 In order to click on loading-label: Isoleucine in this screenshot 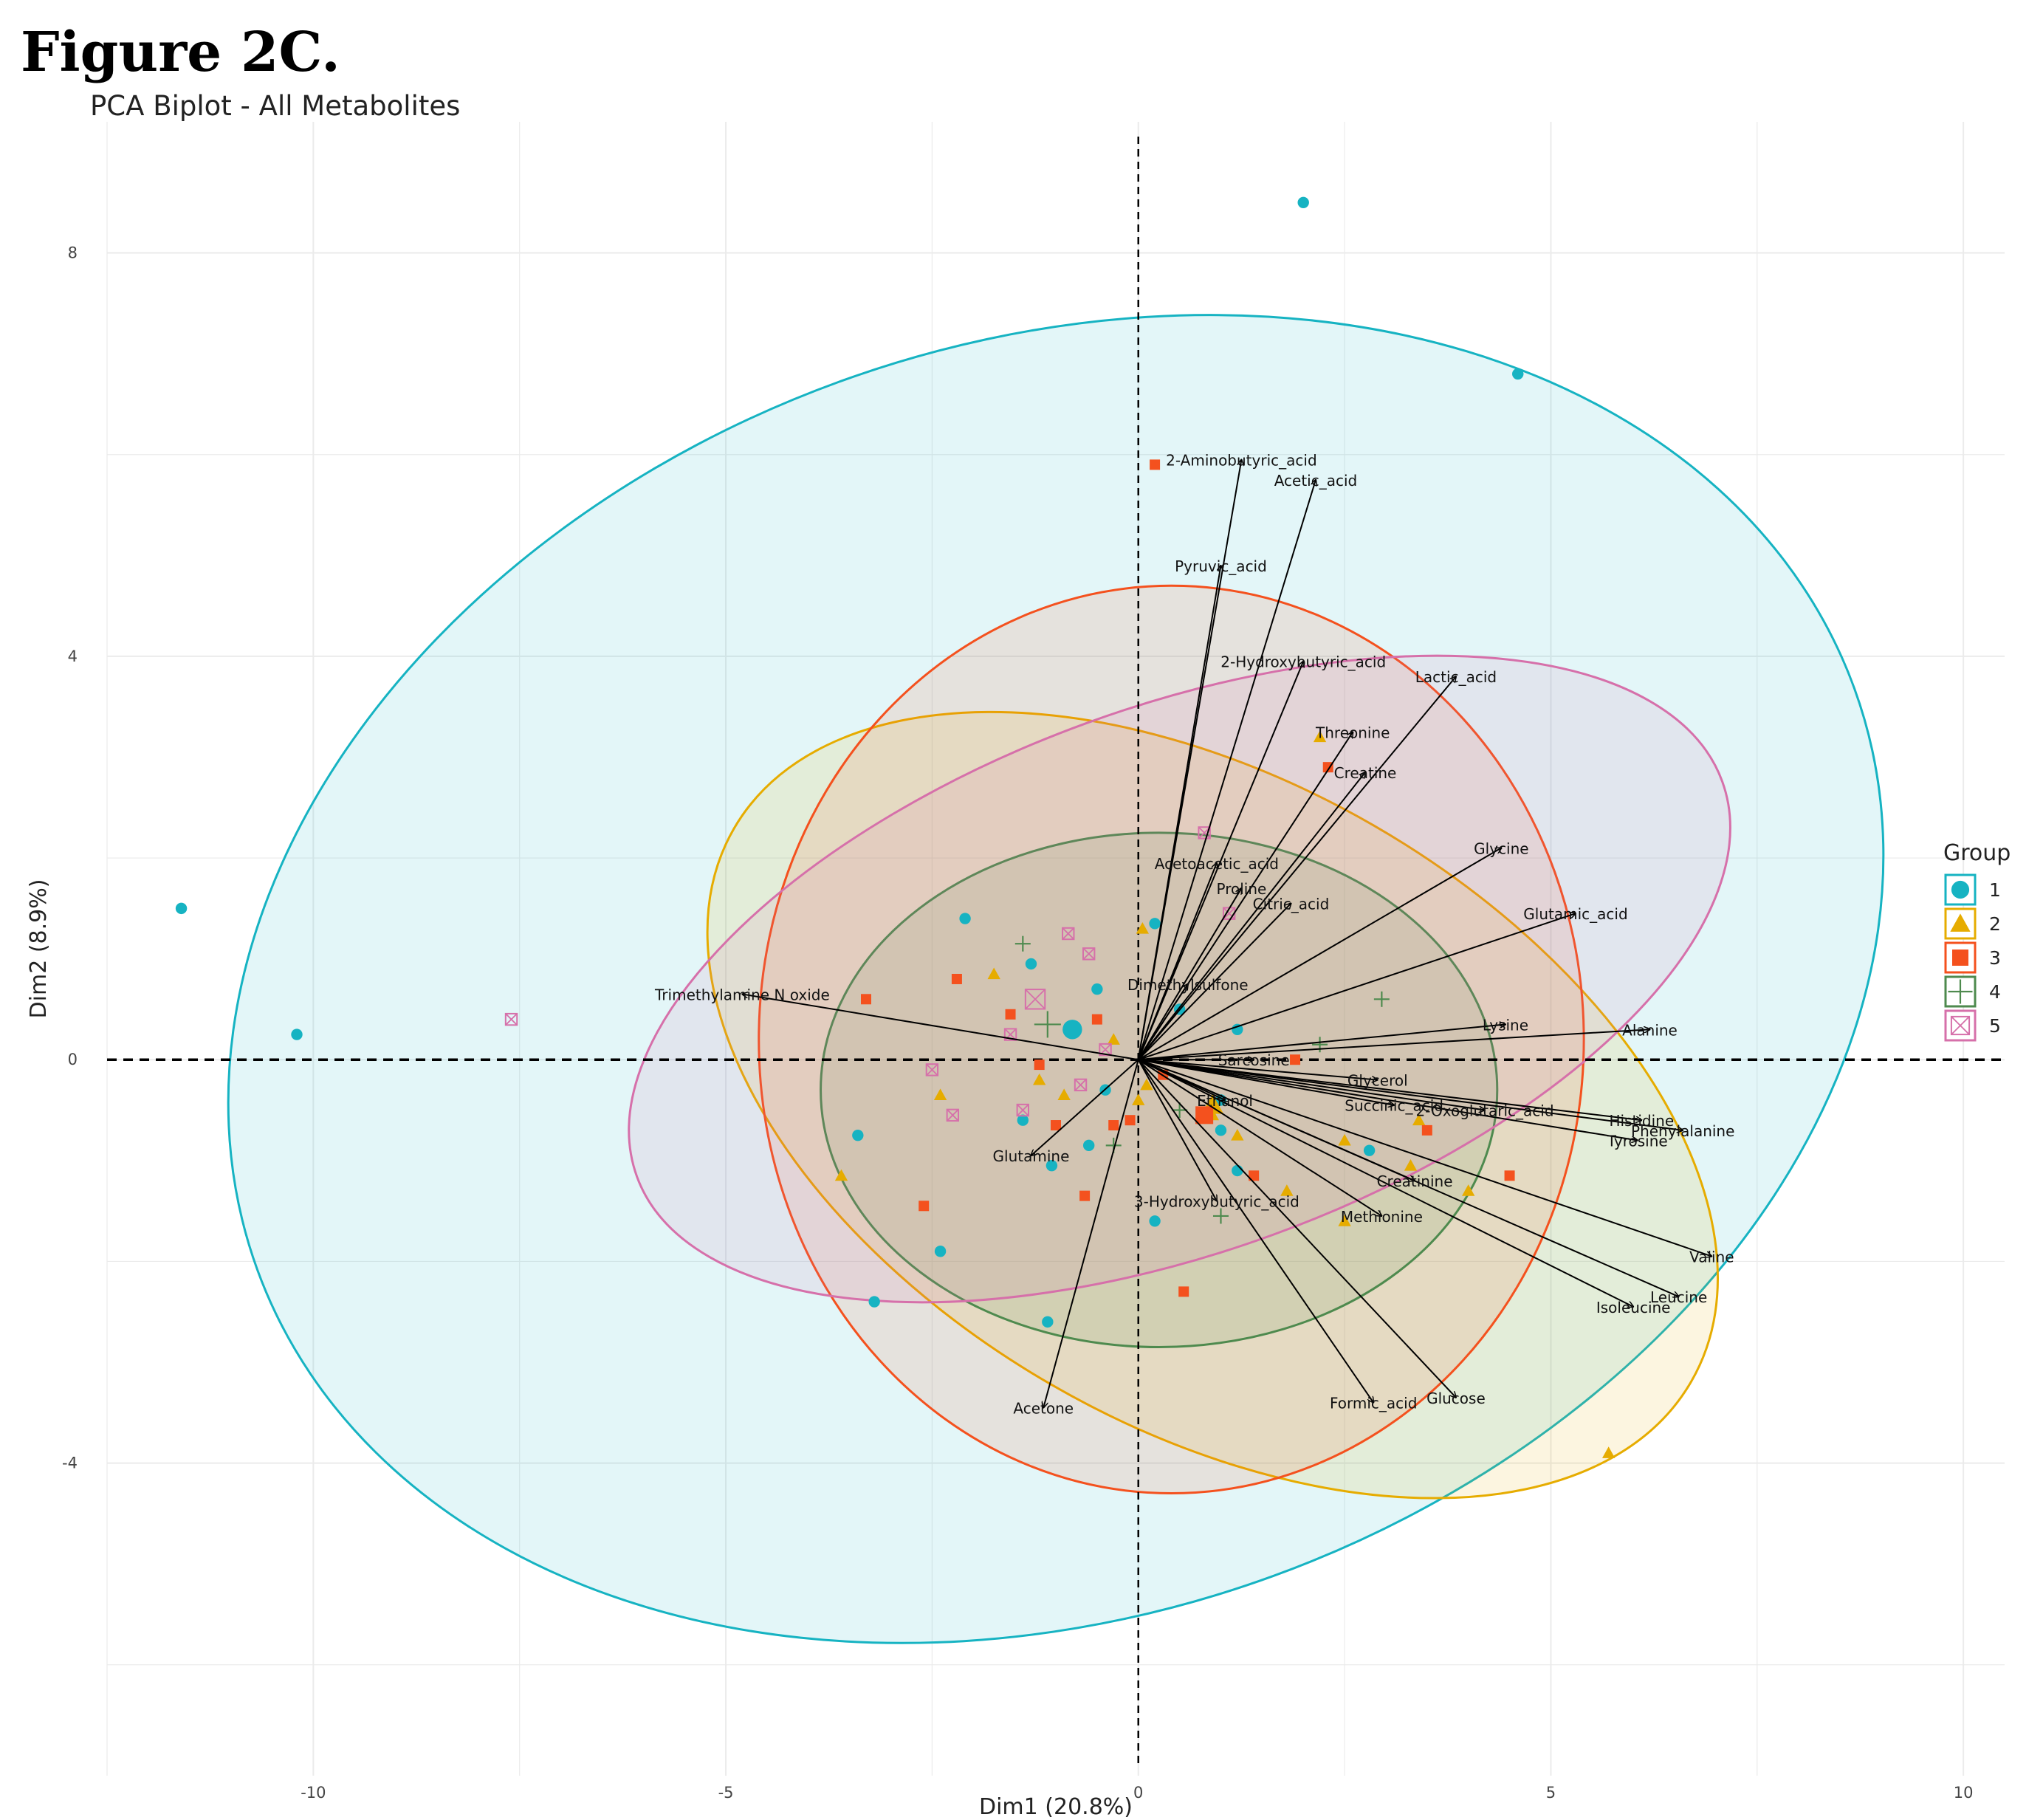, I will do `click(1633, 1307)`.